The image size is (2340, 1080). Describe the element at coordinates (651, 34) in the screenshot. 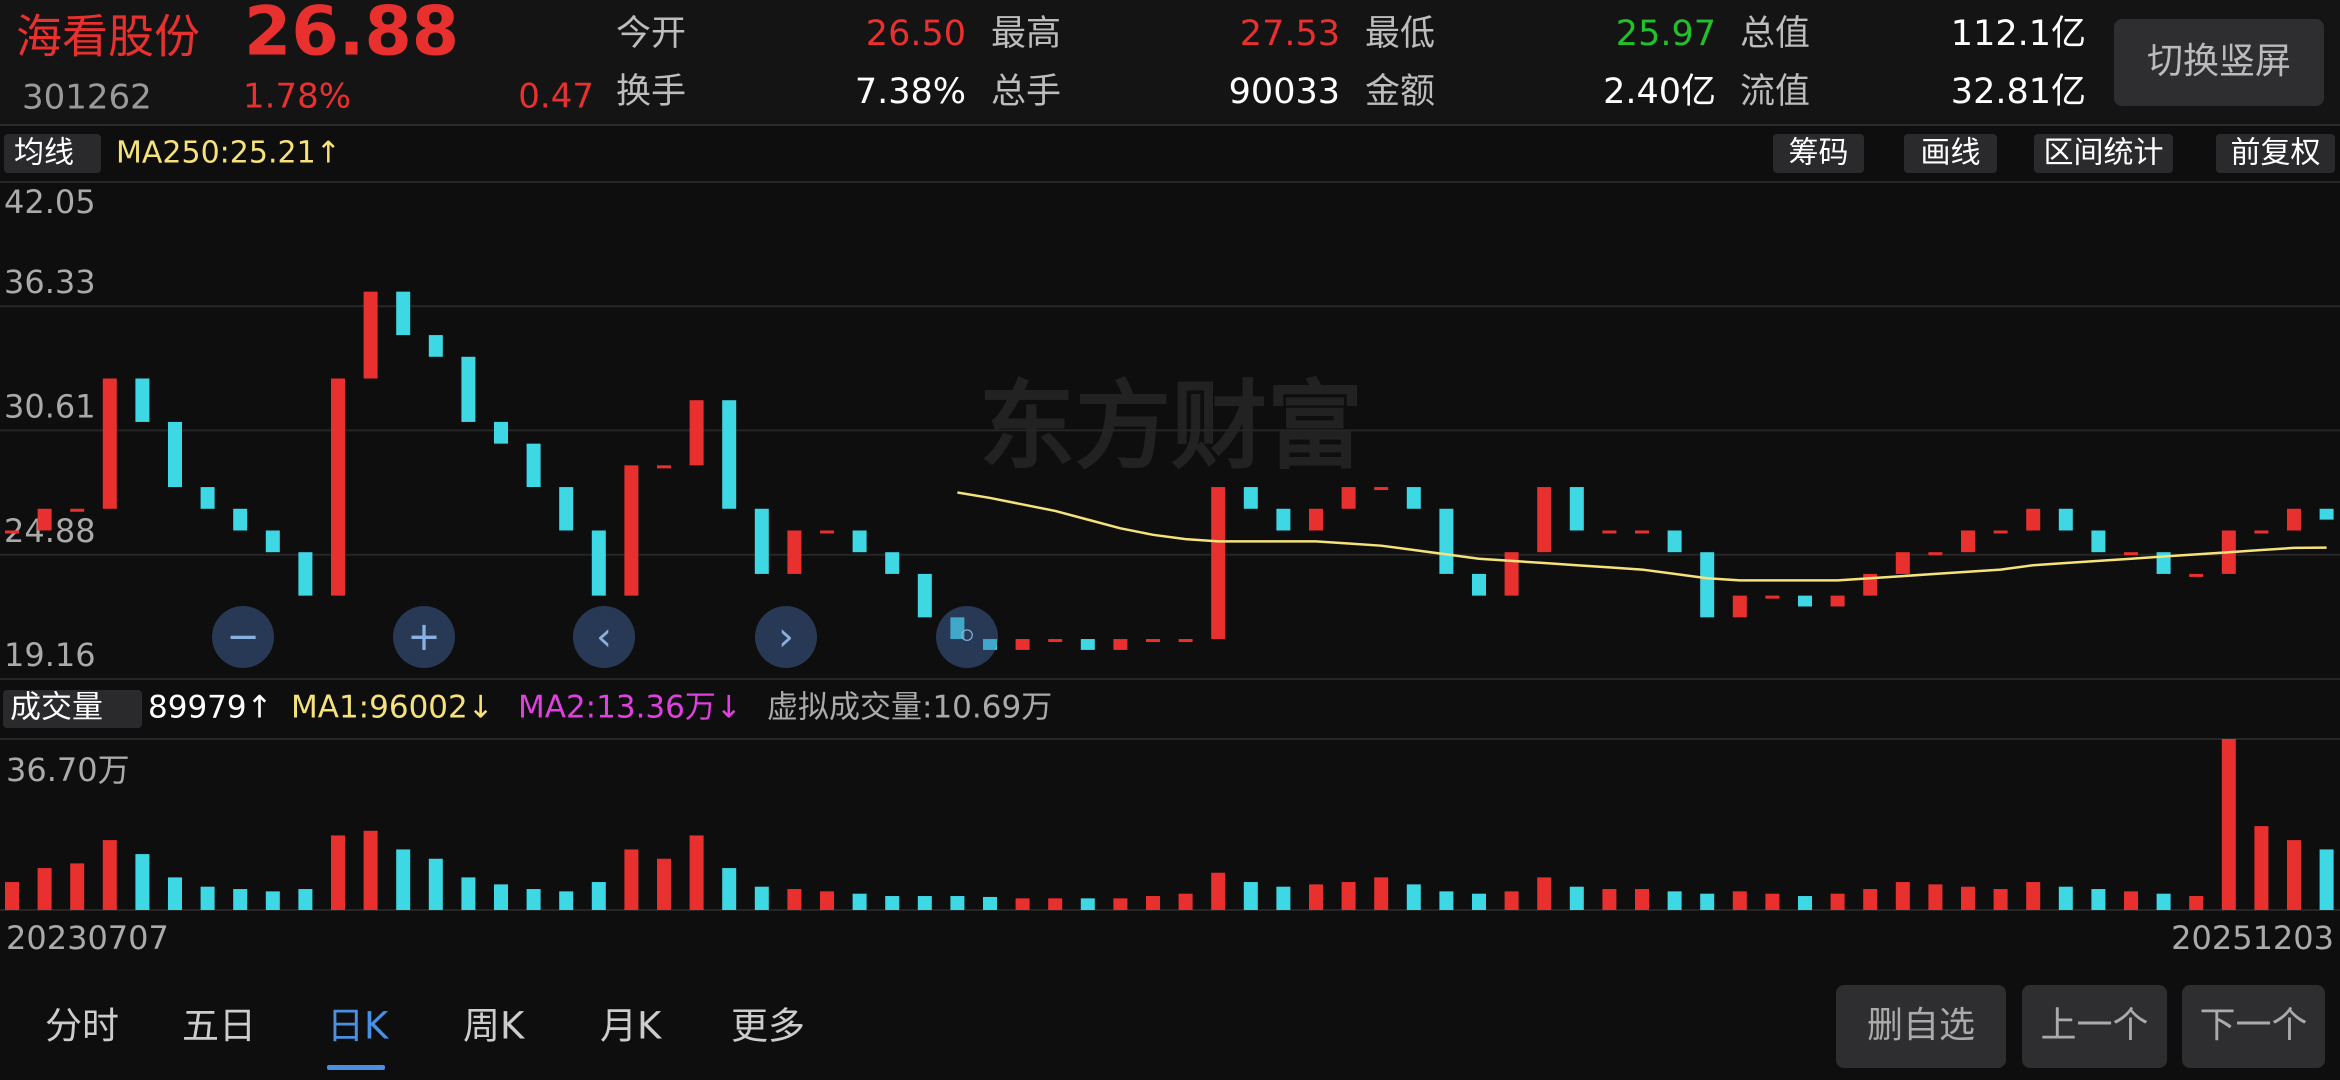

I see `stat-label: 今开` at that location.